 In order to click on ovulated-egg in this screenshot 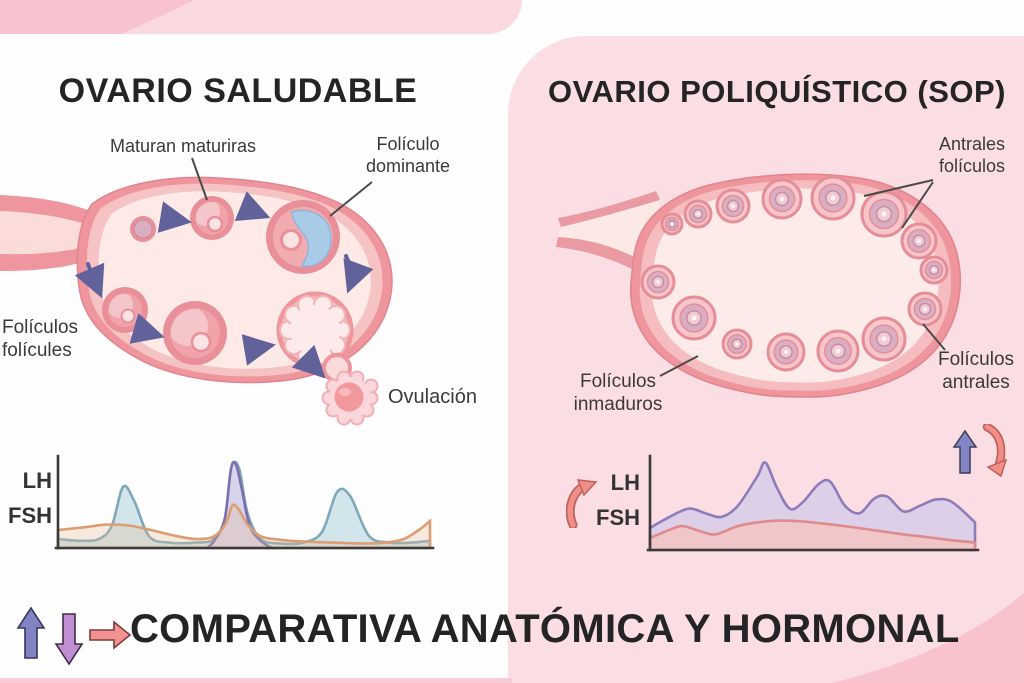, I will do `click(350, 398)`.